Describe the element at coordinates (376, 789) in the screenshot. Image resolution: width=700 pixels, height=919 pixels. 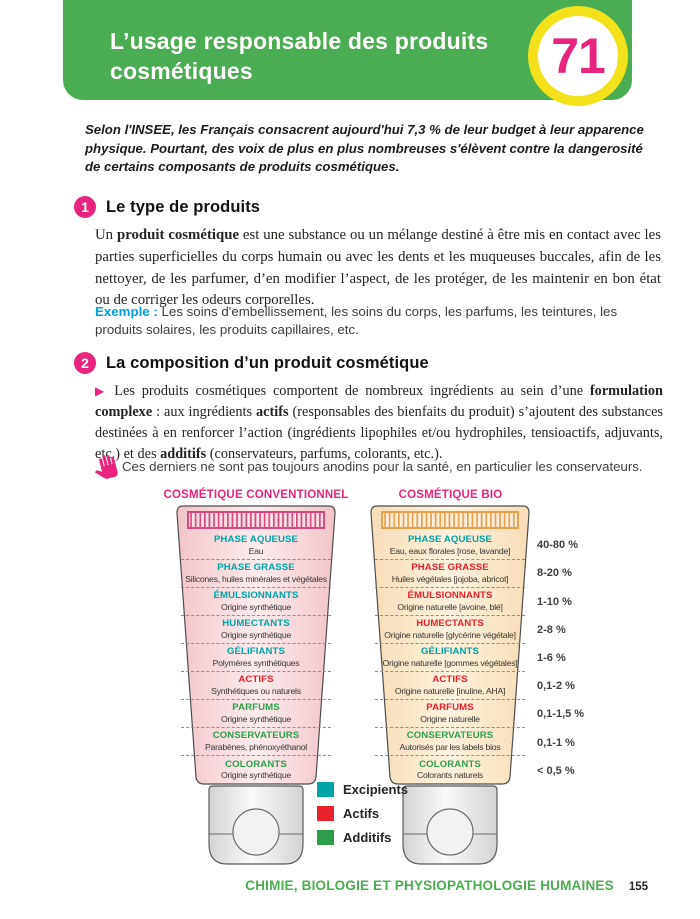
I see `legend-label: Excipients` at that location.